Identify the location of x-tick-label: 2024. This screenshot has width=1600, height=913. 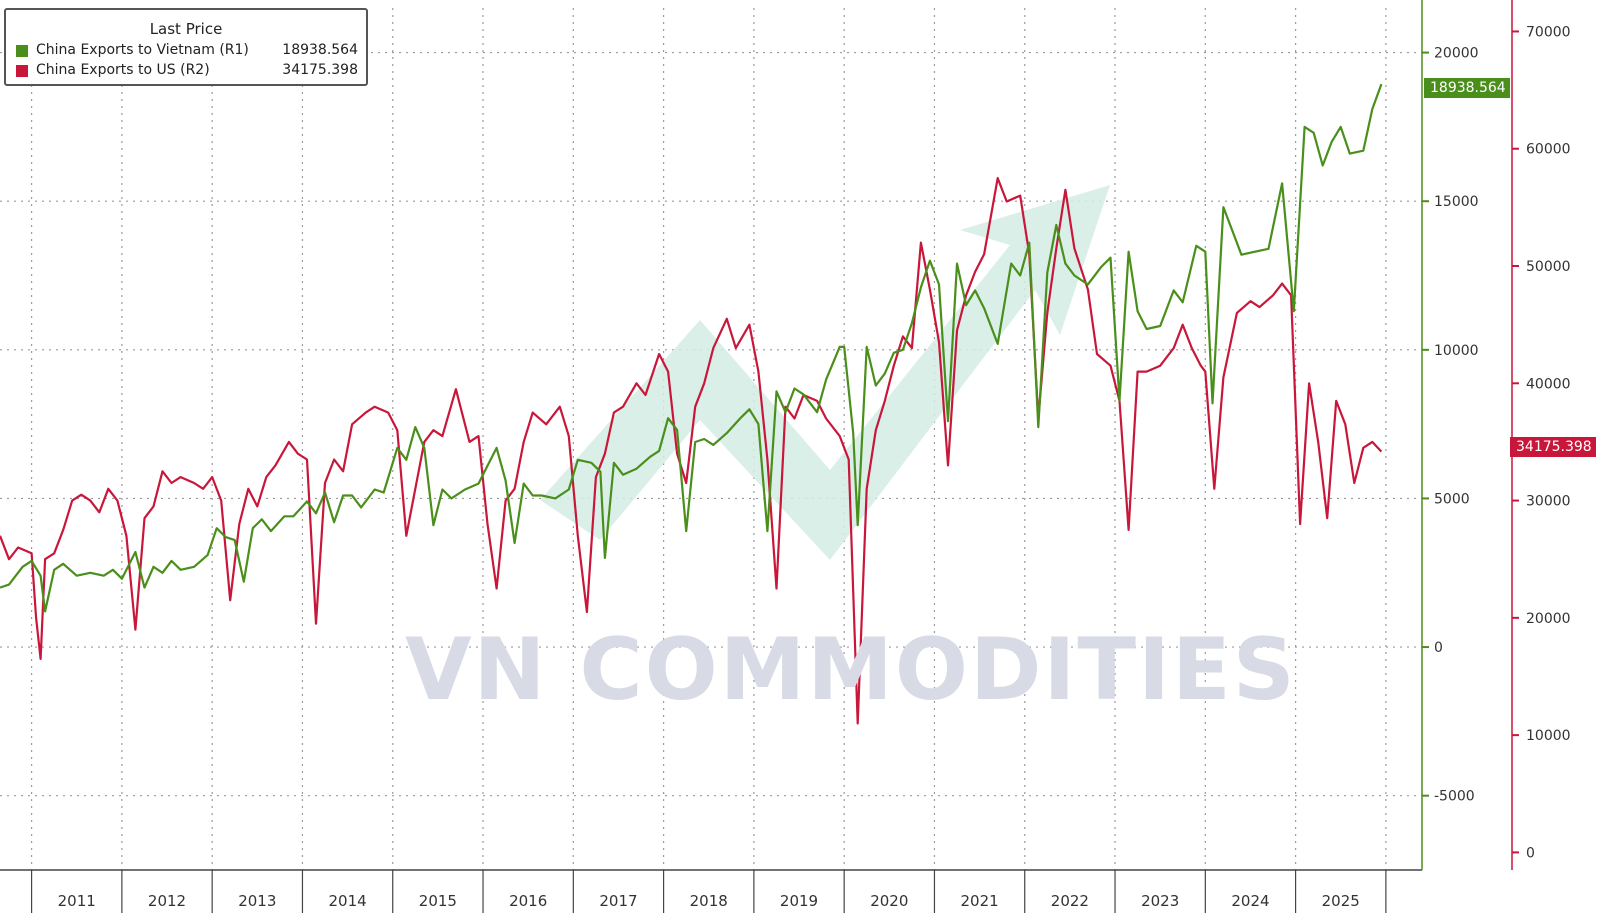
(1250, 901).